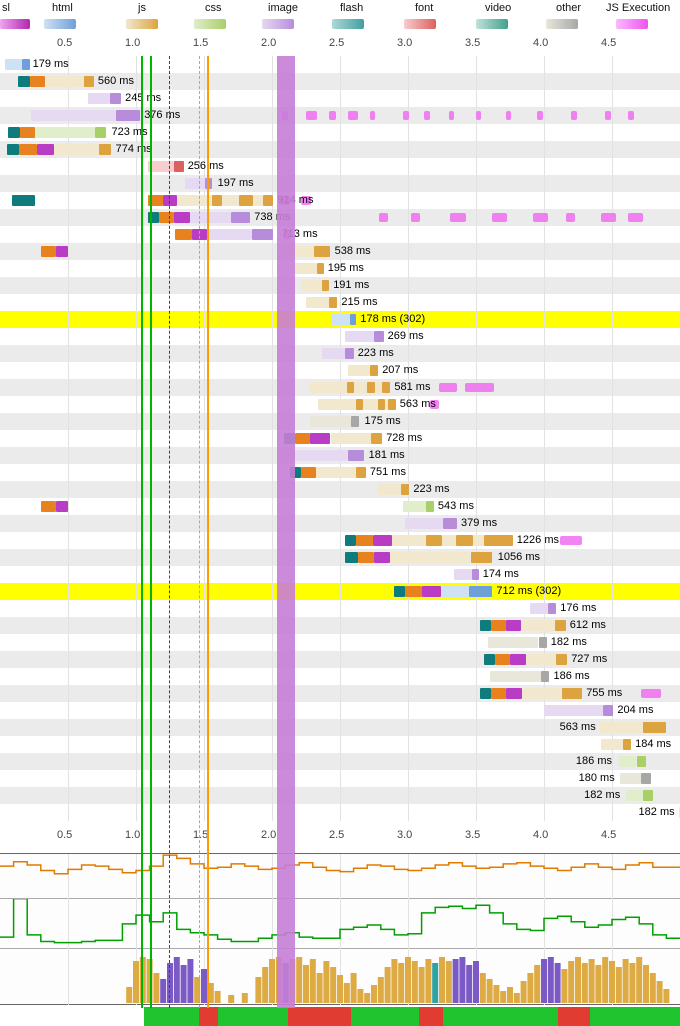  Describe the element at coordinates (60, 24) in the screenshot. I see `legend-swatch-html` at that location.